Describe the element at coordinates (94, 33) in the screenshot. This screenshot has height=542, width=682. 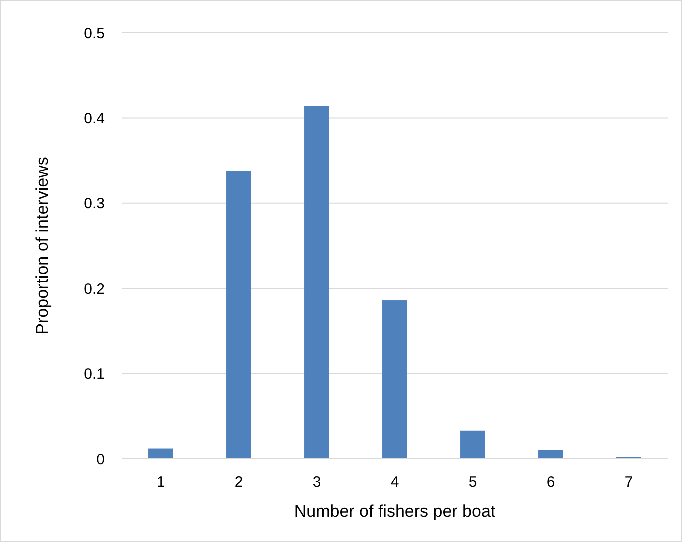
I see `y-tick-label: 0.5` at that location.